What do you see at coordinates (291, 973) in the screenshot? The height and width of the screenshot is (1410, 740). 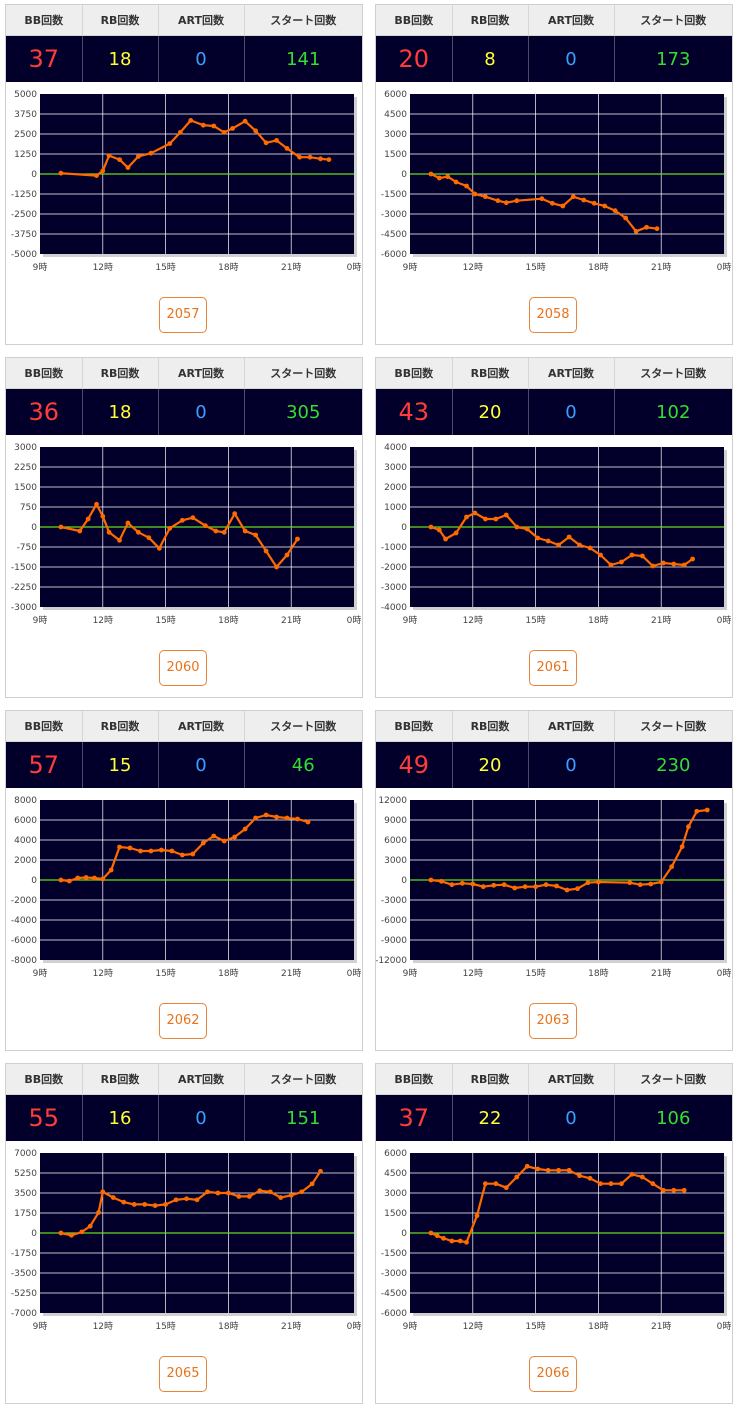 I see `x-tick-label: 21時` at bounding box center [291, 973].